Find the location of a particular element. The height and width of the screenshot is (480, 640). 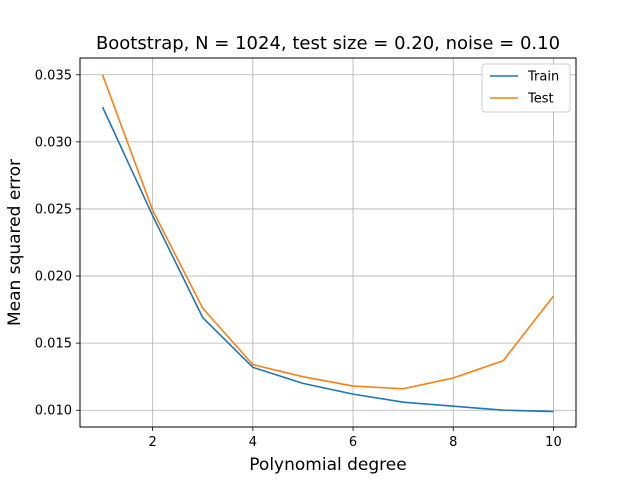

legend-label-train: Train is located at coordinates (543, 77).